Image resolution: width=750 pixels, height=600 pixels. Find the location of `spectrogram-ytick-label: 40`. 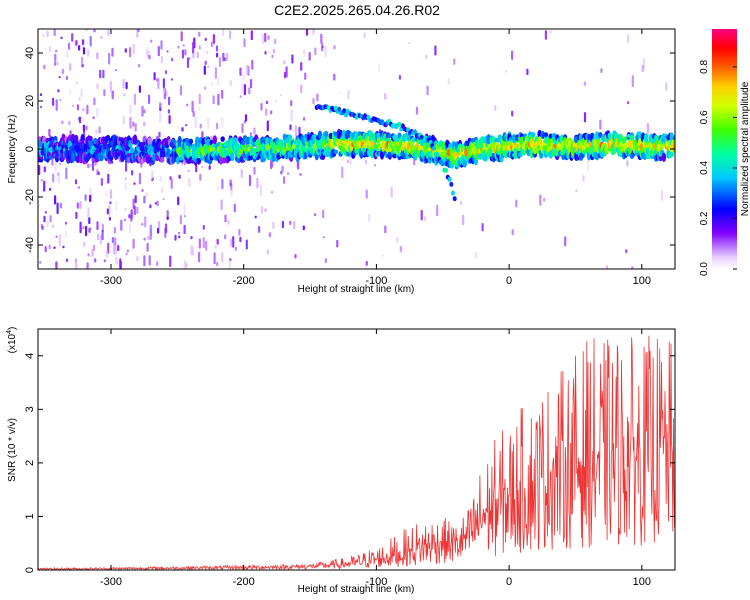

spectrogram-ytick-label: 40 is located at coordinates (30, 53).